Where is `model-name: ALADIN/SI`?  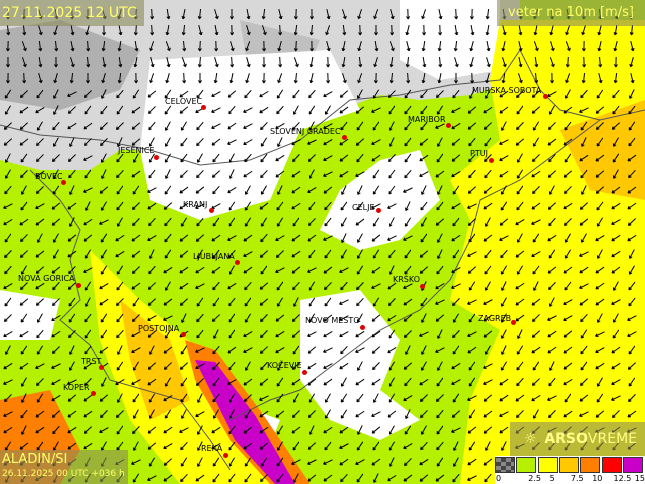 model-name: ALADIN/SI is located at coordinates (35, 459).